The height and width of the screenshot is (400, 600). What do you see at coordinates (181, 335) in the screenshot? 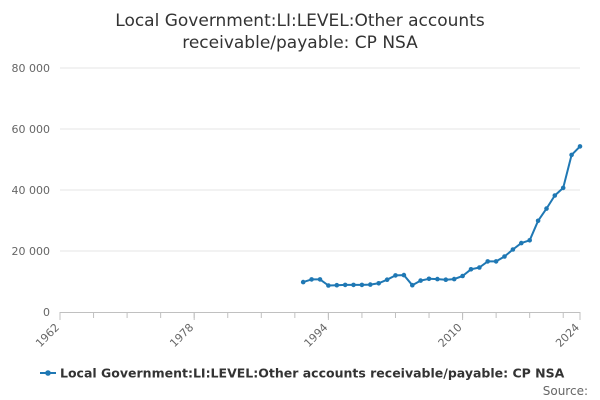
I see `x-tick-label: 1978` at bounding box center [181, 335].